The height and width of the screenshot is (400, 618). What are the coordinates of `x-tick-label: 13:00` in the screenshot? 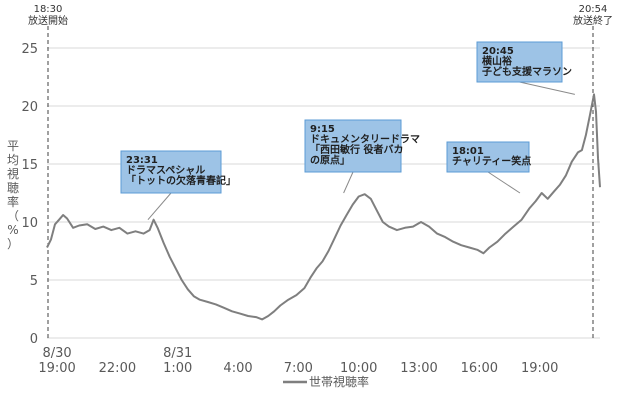 It's located at (418, 368).